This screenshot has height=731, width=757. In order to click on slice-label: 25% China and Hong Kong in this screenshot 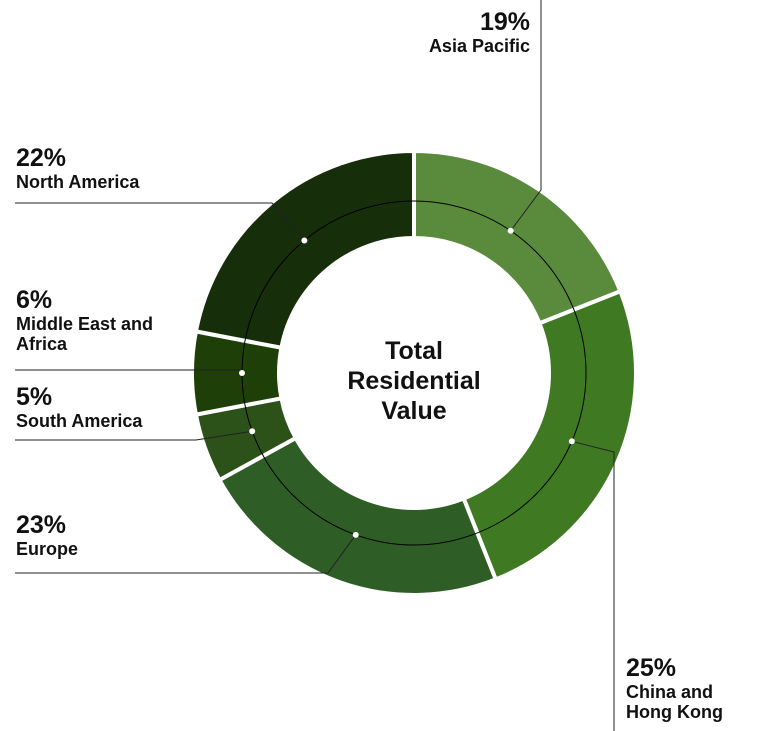, I will do `click(691, 688)`.